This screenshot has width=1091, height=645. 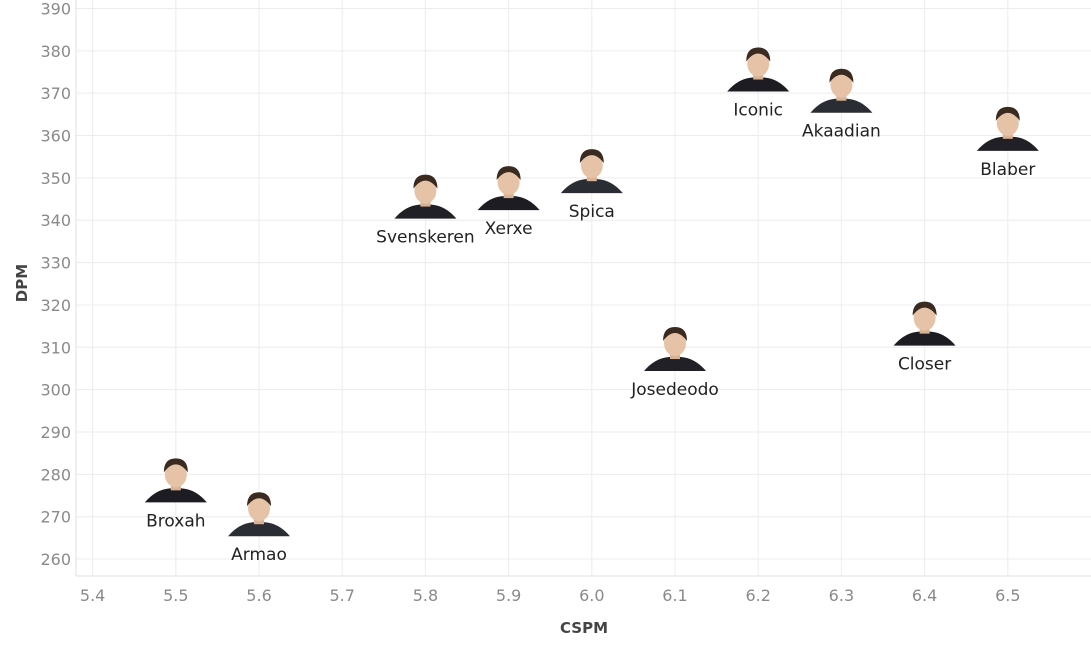 I want to click on data-point: Iconic, so click(x=758, y=84).